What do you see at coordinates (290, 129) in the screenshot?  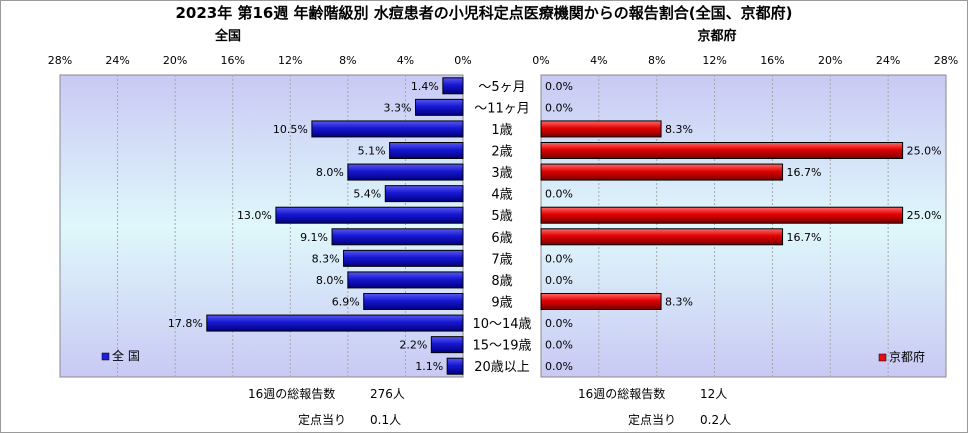 I see `data-label-nationwide: 10.5%` at bounding box center [290, 129].